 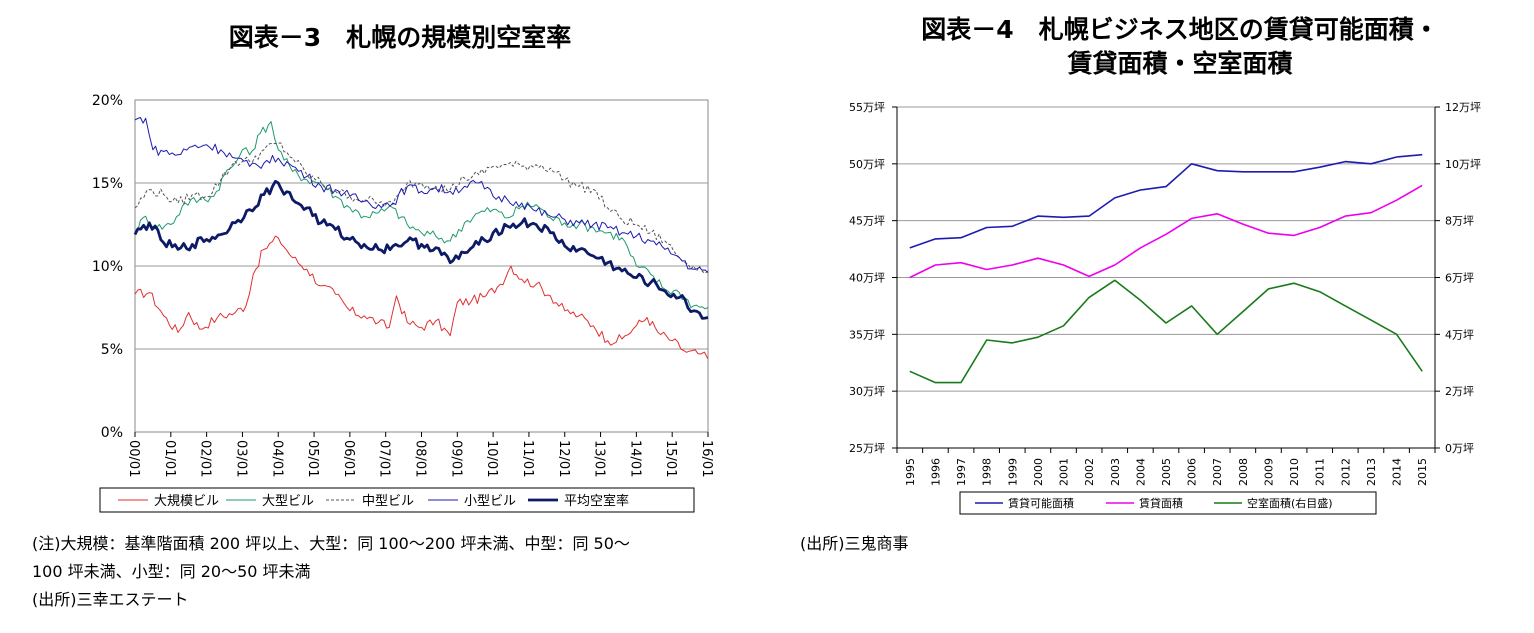 What do you see at coordinates (1422, 472) in the screenshot?
I see `right-x-tick-label: 2015` at bounding box center [1422, 472].